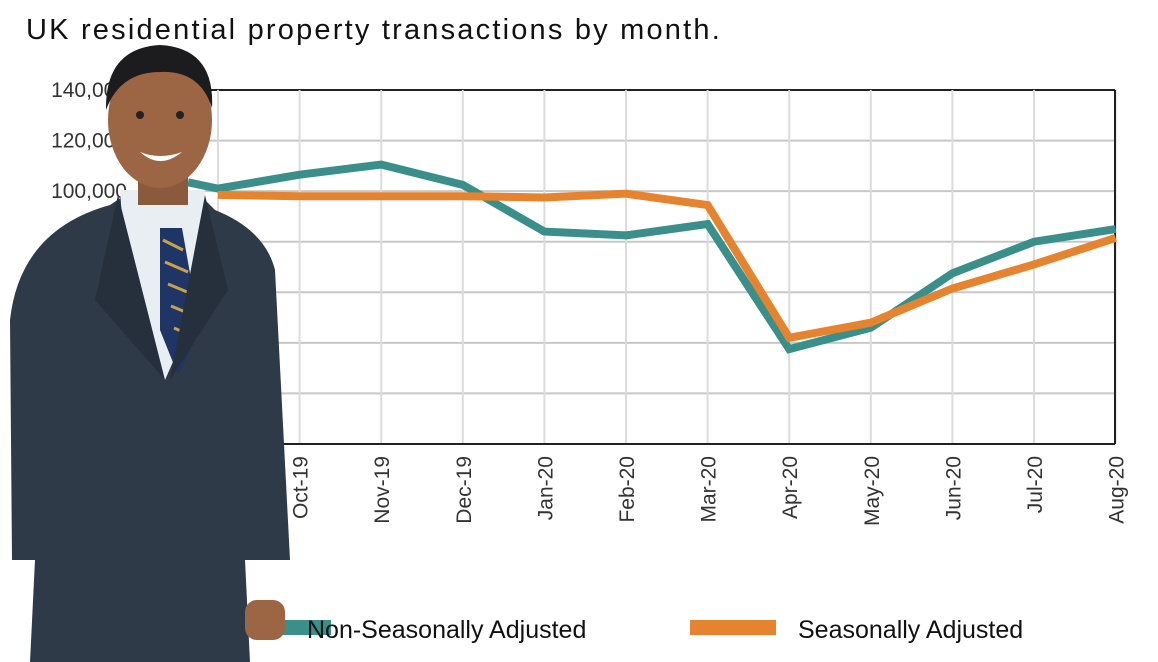 The image size is (1158, 662). Describe the element at coordinates (446, 630) in the screenshot. I see `legend-label: Non-Seasonally Adjusted` at that location.